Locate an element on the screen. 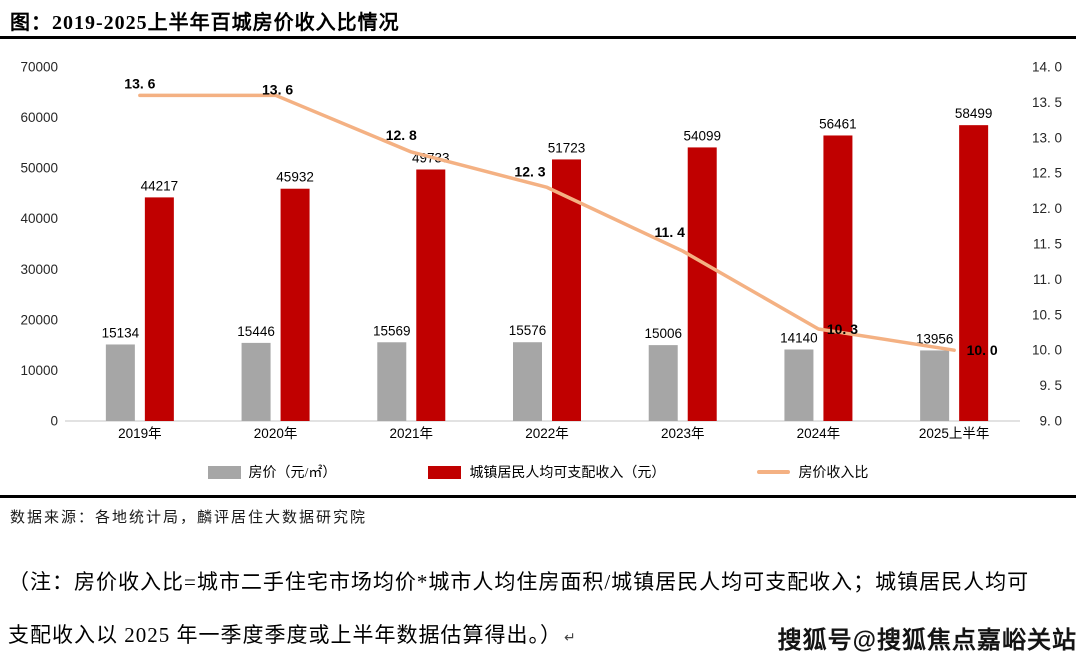 This screenshot has height=655, width=1083. legend-item-disposable-income: 城镇居民人均可支配收入（元） is located at coordinates (546, 472).